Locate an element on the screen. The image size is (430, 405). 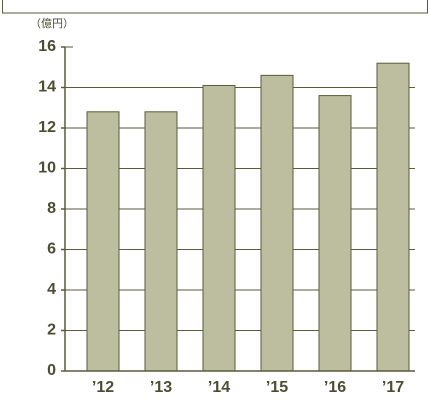
y-tick-label: 12 is located at coordinates (47, 127).